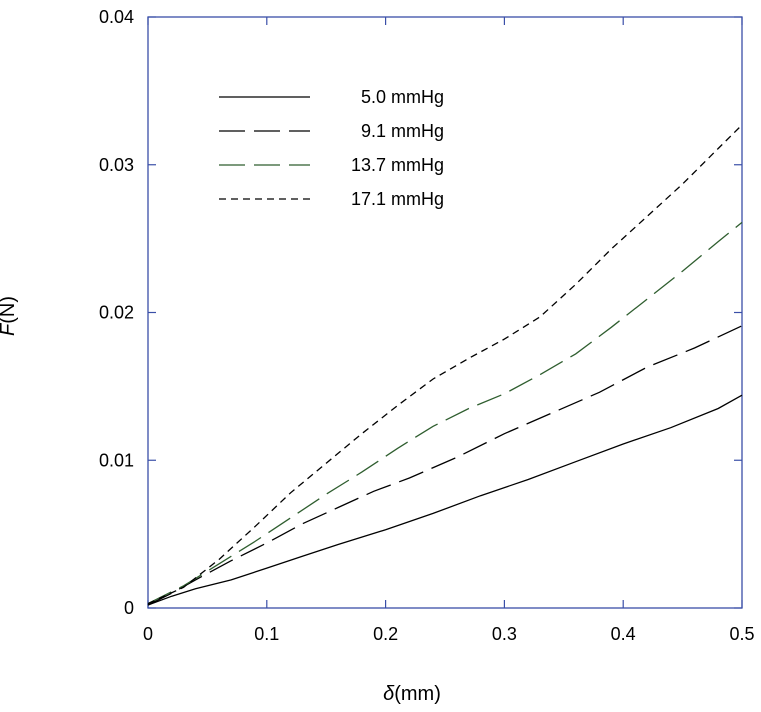  What do you see at coordinates (116, 165) in the screenshot?
I see `y-tick-label: 0.03` at bounding box center [116, 165].